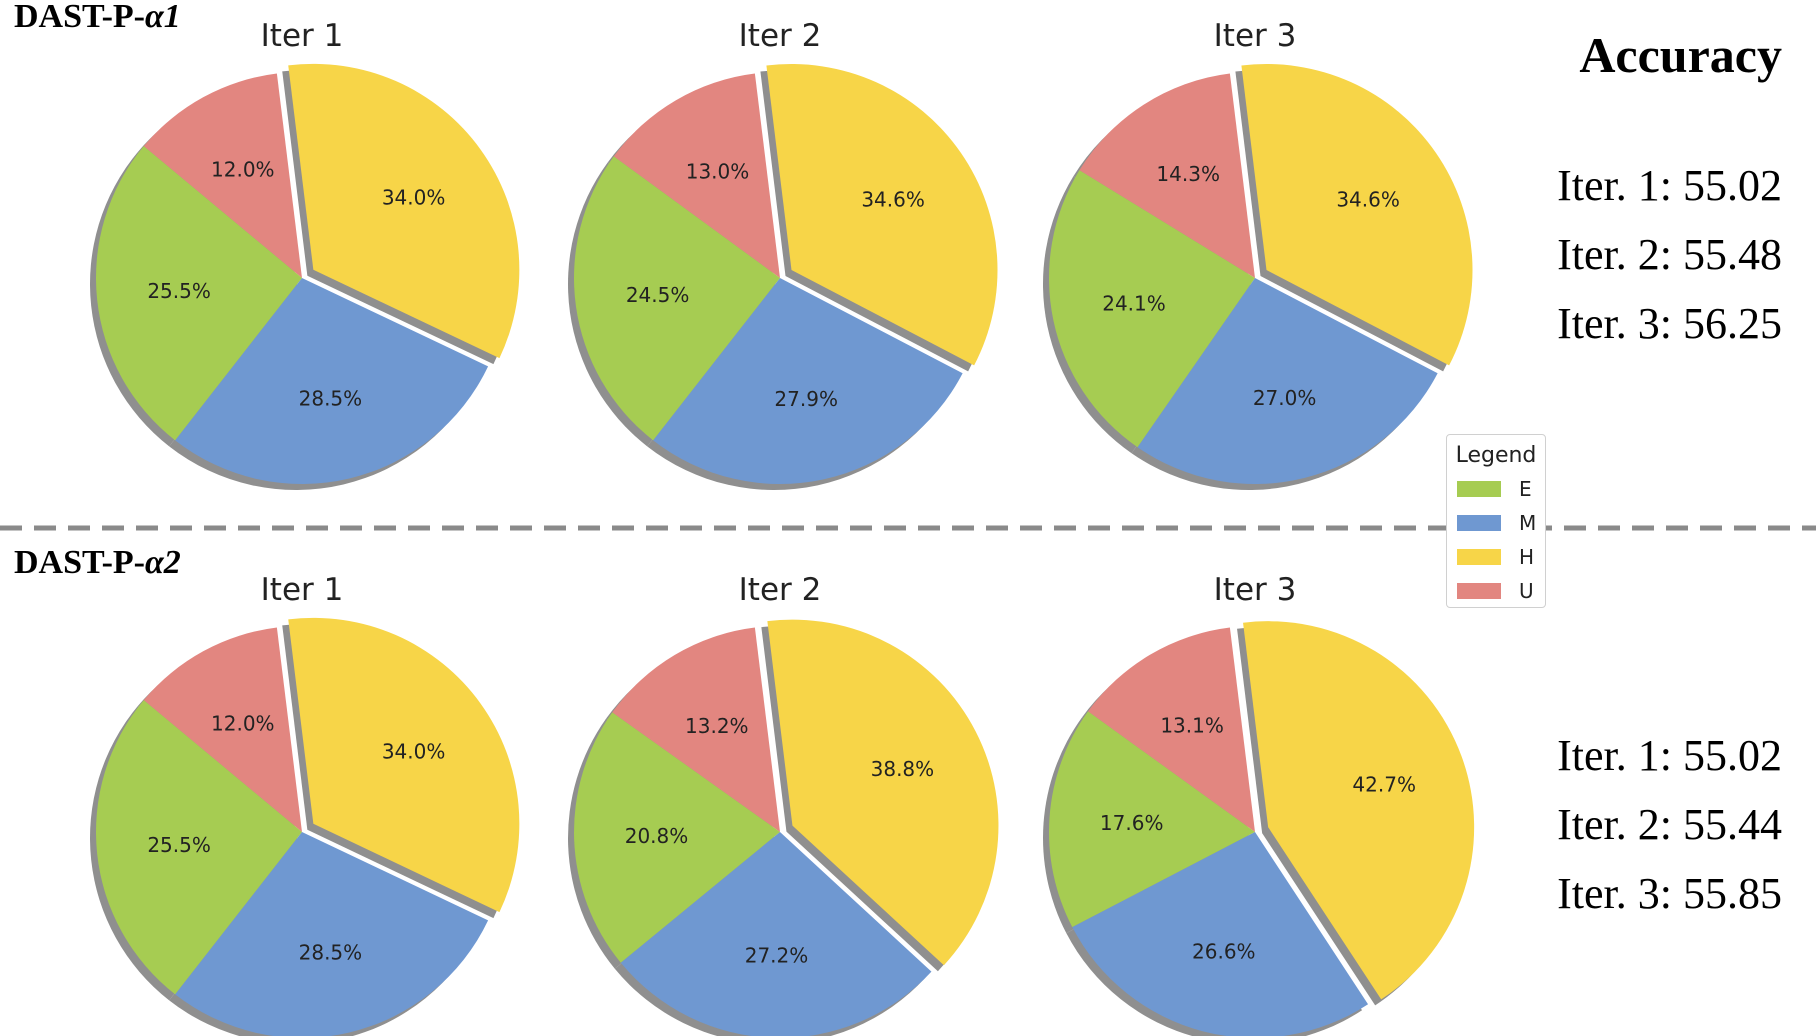 This screenshot has height=1036, width=1816. What do you see at coordinates (1526, 591) in the screenshot?
I see `legend-label-u: U` at bounding box center [1526, 591].